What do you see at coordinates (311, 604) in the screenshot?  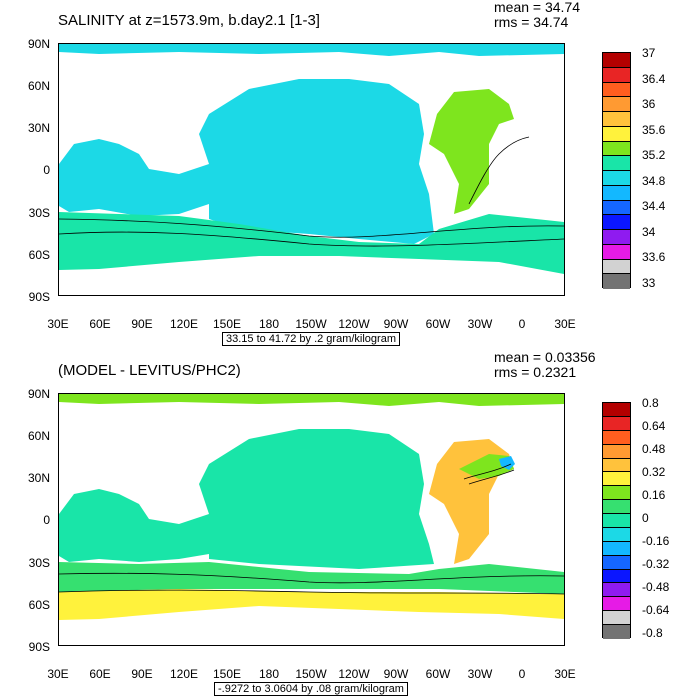 I see `southern-anomaly-yellow` at bounding box center [311, 604].